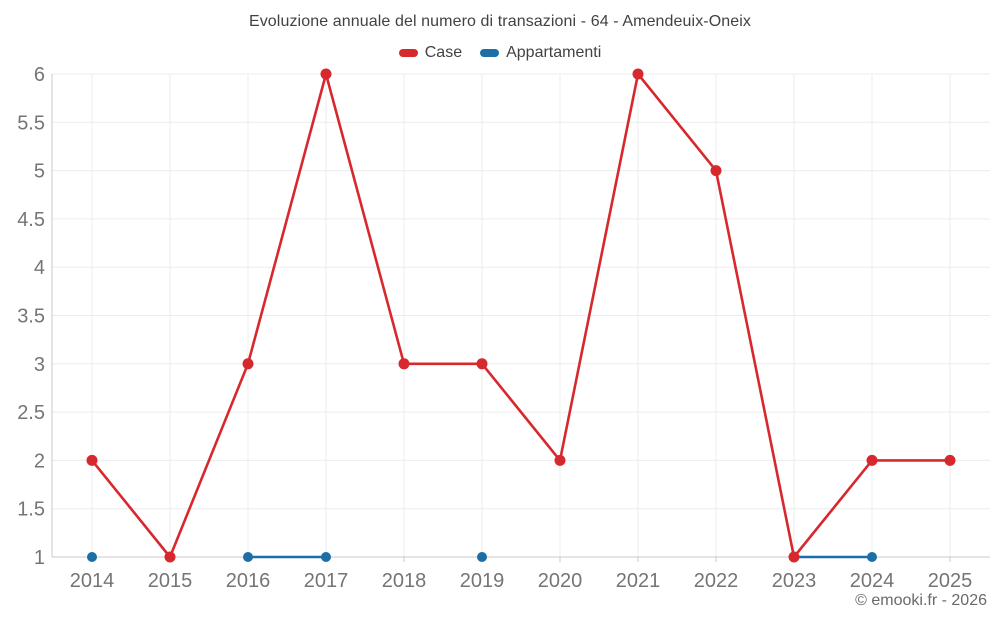 The width and height of the screenshot is (1000, 625). What do you see at coordinates (872, 581) in the screenshot?
I see `x-axis-tick-label: 2024` at bounding box center [872, 581].